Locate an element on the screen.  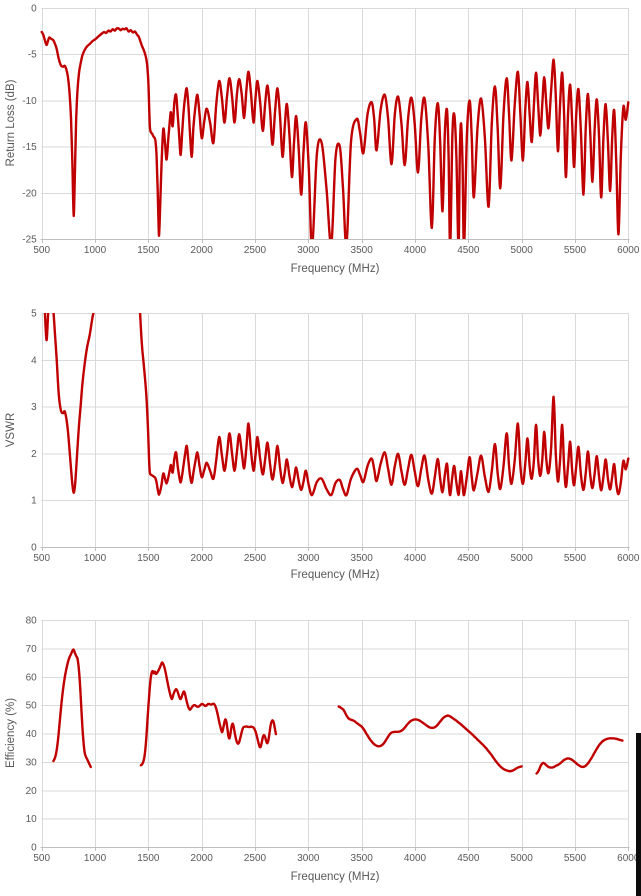
y-tick-label: 10 is located at coordinates (32, 819).